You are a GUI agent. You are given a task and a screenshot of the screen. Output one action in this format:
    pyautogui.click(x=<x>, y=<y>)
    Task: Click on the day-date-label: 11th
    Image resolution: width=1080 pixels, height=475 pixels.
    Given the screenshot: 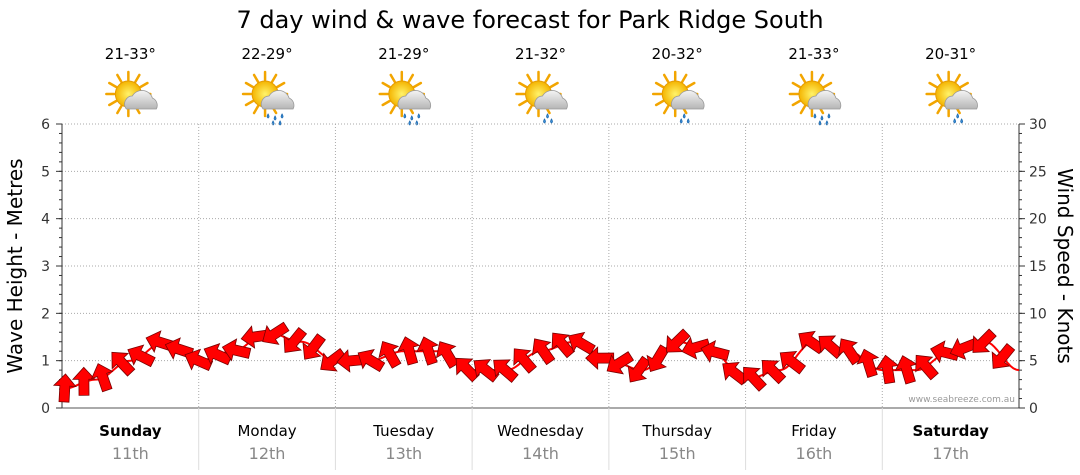 What is the action you would take?
    pyautogui.click(x=130, y=453)
    